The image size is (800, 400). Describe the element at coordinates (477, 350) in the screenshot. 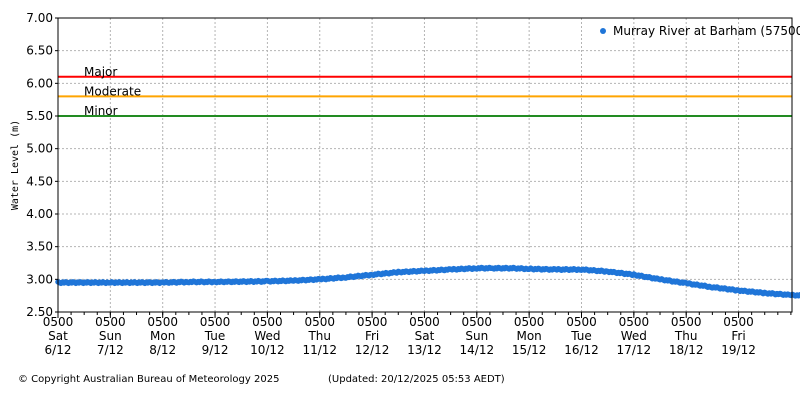

I see `x-tick-label: 14/12` at that location.